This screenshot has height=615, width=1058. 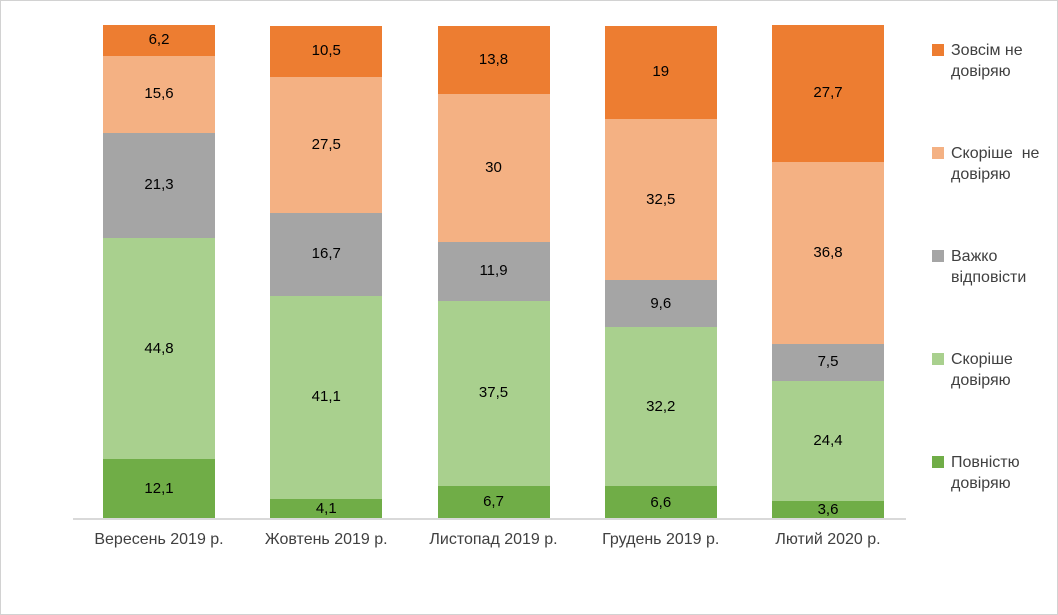 I want to click on legend-label: Скоріше не довіряю, so click(x=997, y=164).